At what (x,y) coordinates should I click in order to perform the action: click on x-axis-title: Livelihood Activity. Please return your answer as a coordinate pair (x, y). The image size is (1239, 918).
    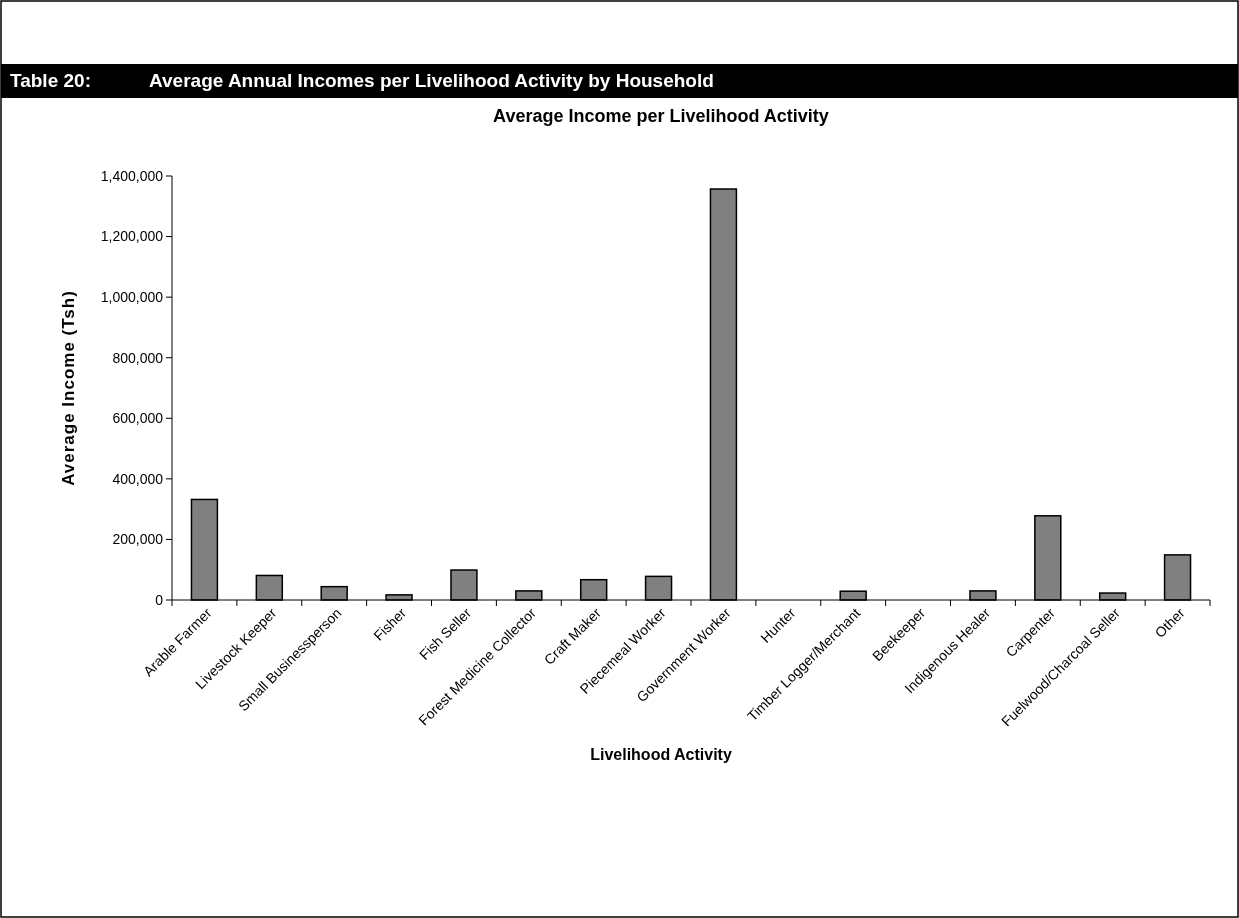
    Looking at the image, I should click on (661, 754).